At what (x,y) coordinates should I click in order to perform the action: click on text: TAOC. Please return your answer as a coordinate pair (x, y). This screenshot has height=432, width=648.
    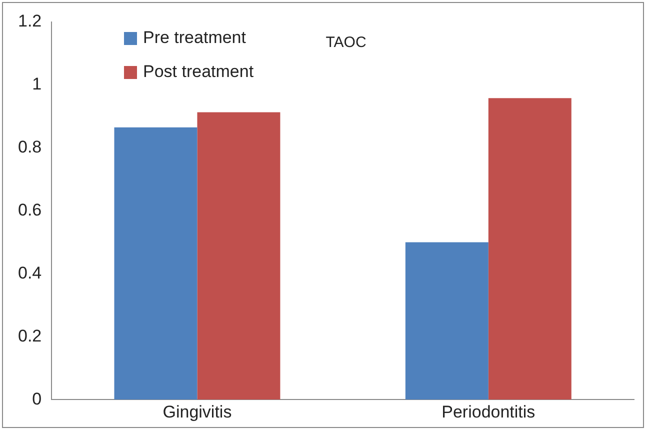
    Looking at the image, I should click on (346, 42).